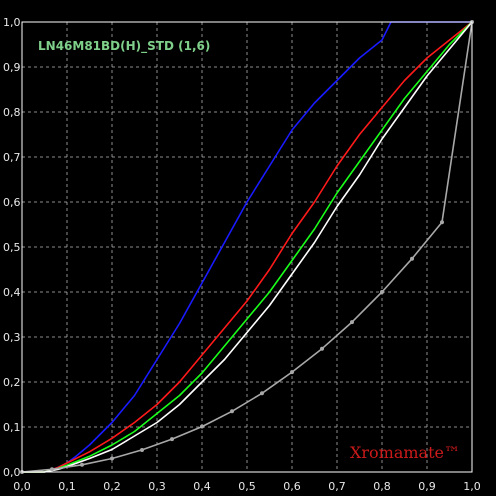 This screenshot has height=496, width=496. Describe the element at coordinates (337, 486) in the screenshot. I see `x-tick-label: 0,7` at that location.